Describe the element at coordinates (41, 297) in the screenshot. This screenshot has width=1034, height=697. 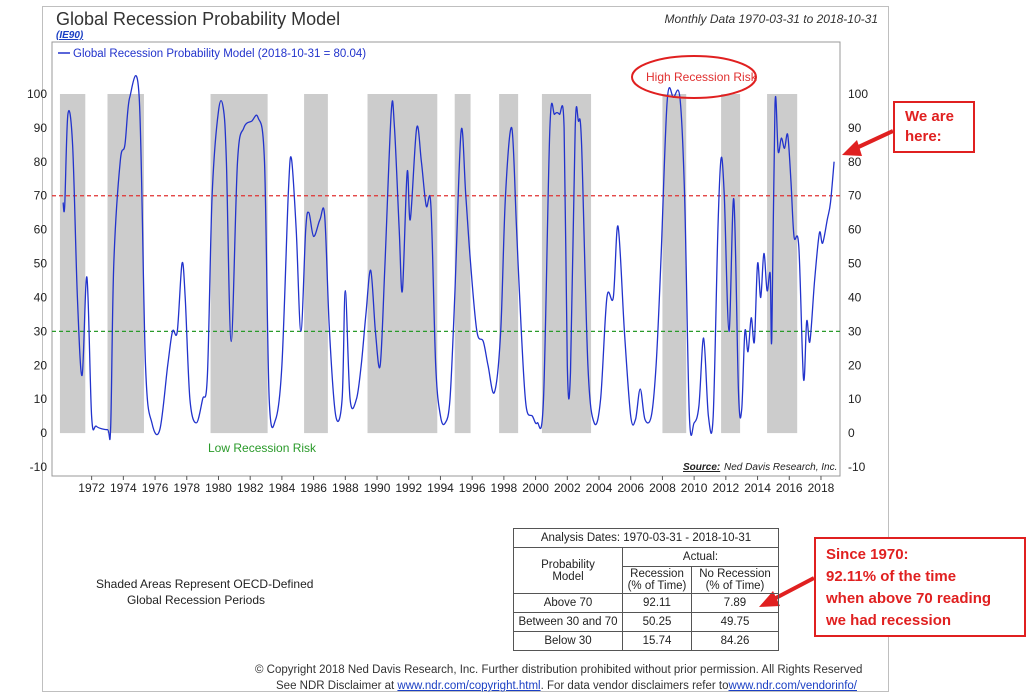
I see `y-tick-label-left: 40` at that location.